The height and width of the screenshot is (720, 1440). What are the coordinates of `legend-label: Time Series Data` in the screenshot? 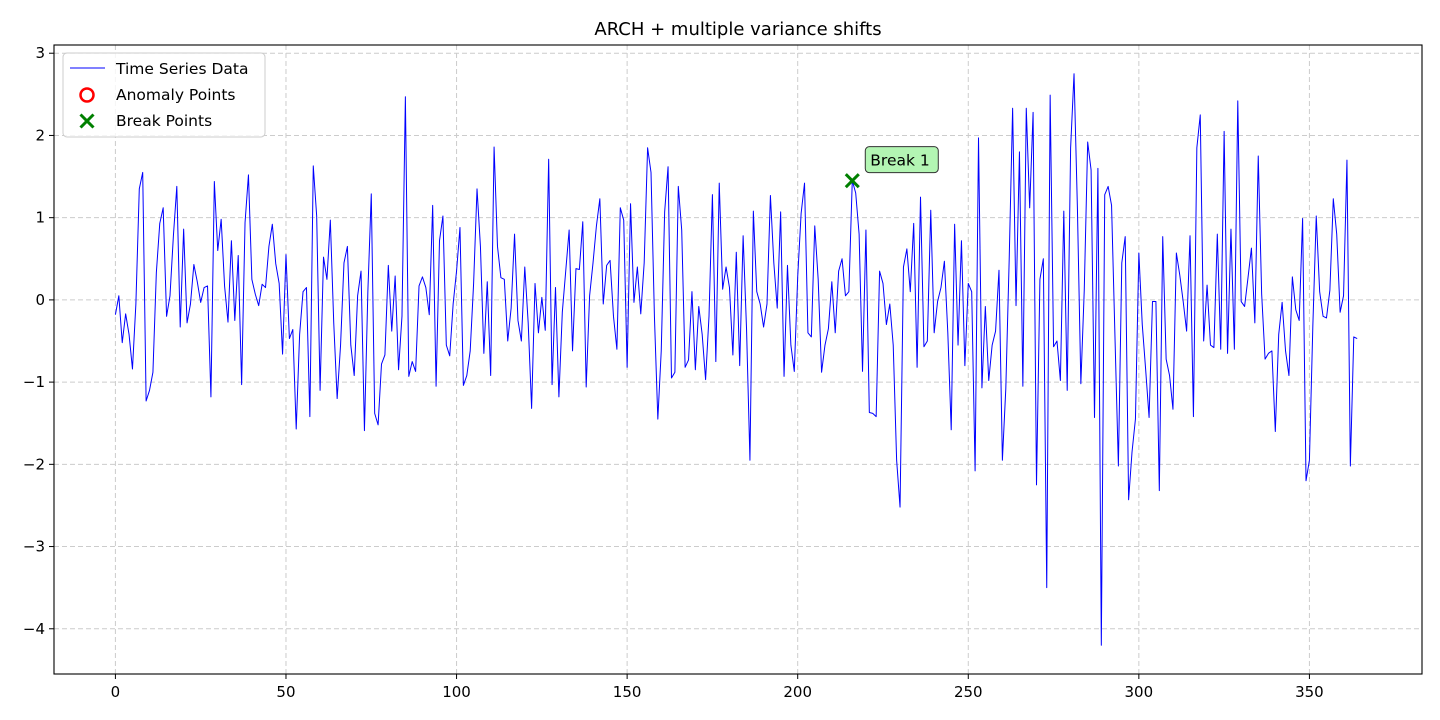 It's located at (181, 69).